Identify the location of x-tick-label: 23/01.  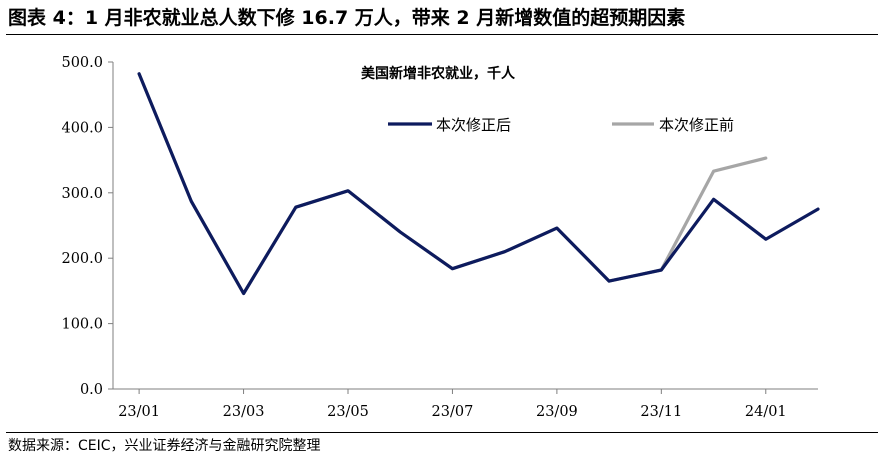
(139, 412).